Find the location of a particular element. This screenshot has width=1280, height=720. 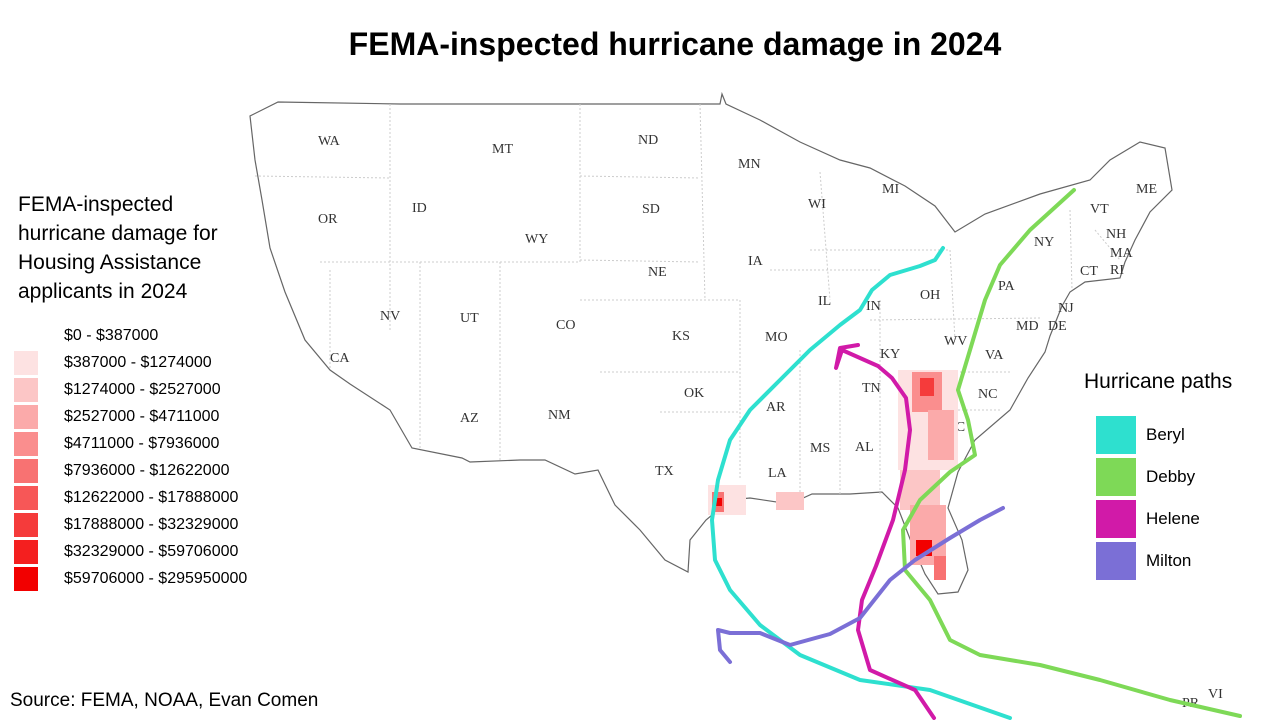

state-label-nv: NV is located at coordinates (390, 316).